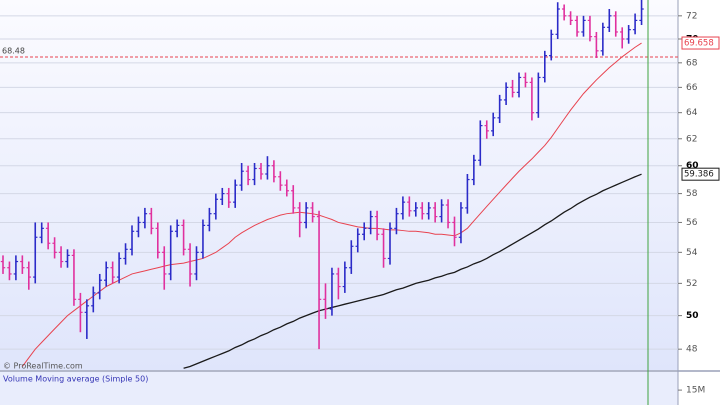 The width and height of the screenshot is (720, 405). What do you see at coordinates (339, 388) in the screenshot?
I see `volume-panel` at bounding box center [339, 388].